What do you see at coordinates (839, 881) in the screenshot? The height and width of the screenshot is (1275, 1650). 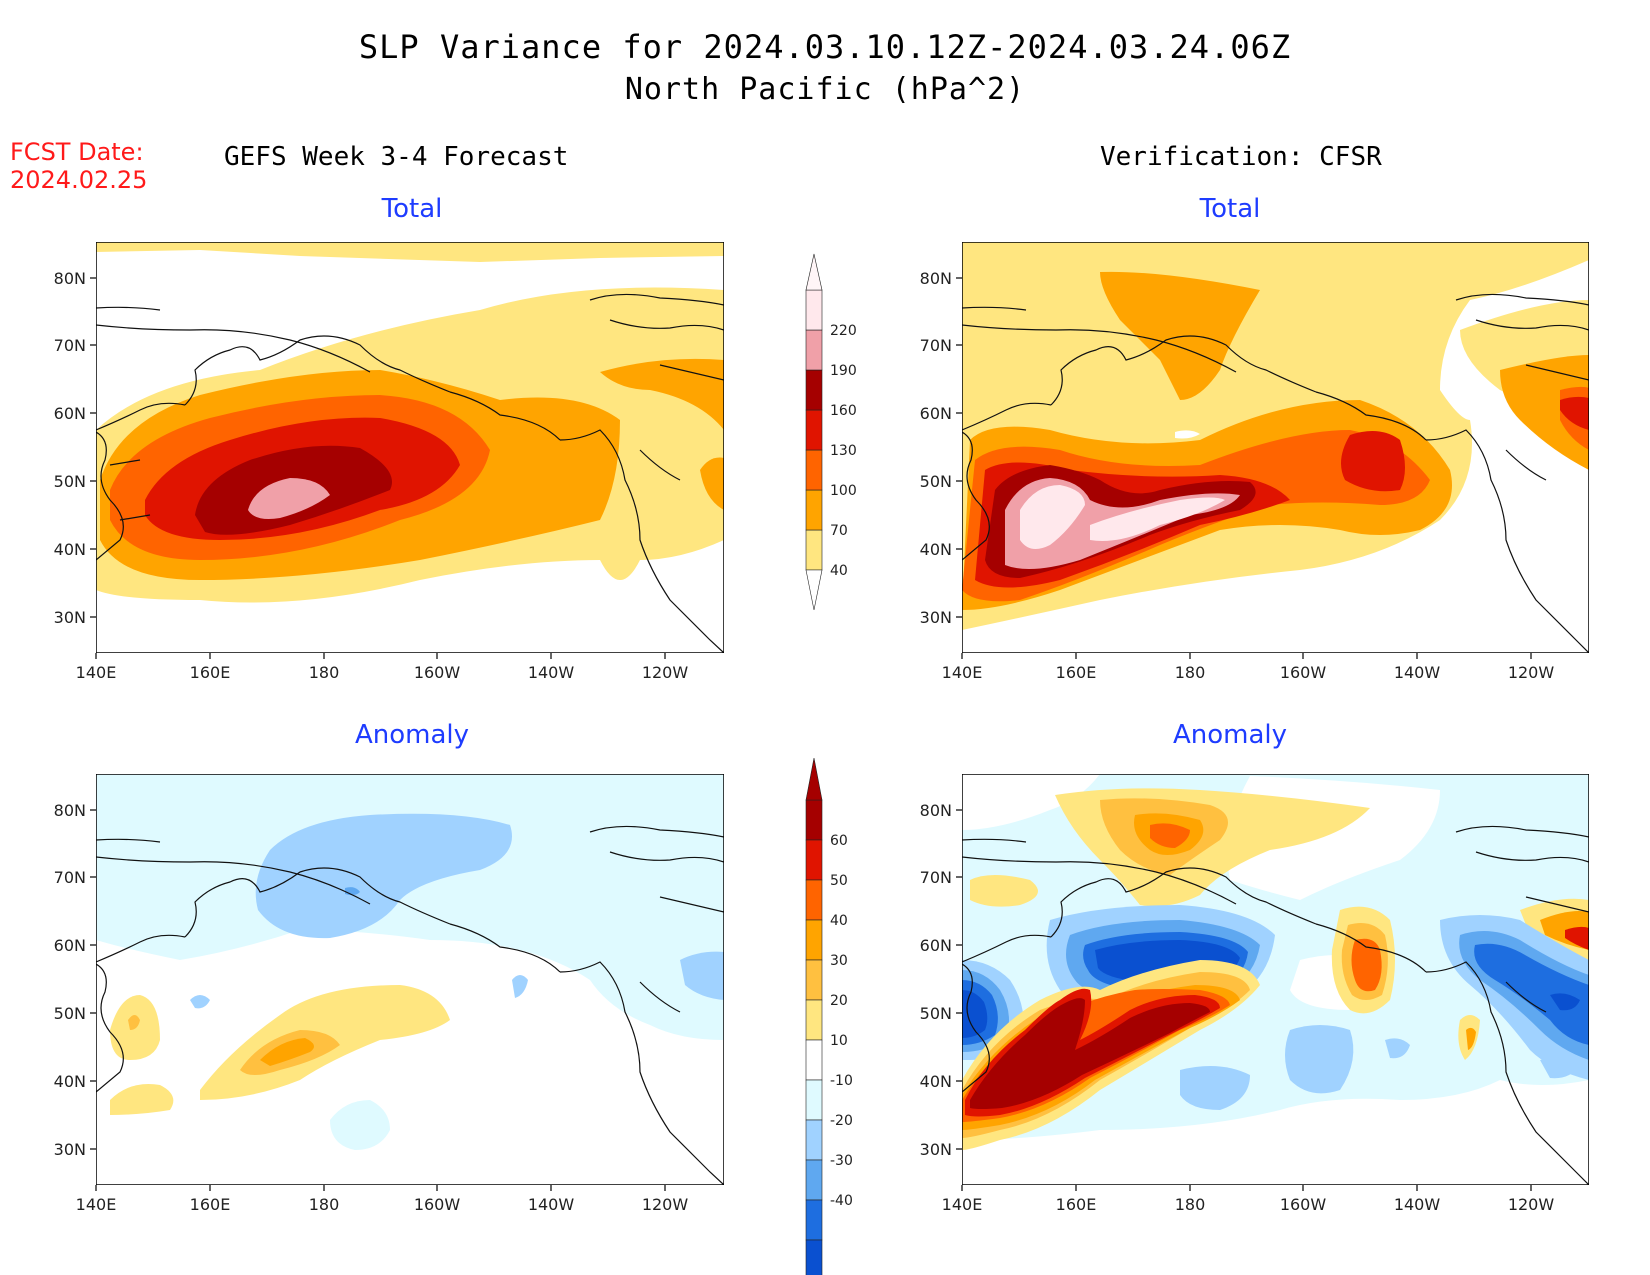 I see `colorbar-anomaly-label: 50` at bounding box center [839, 881].